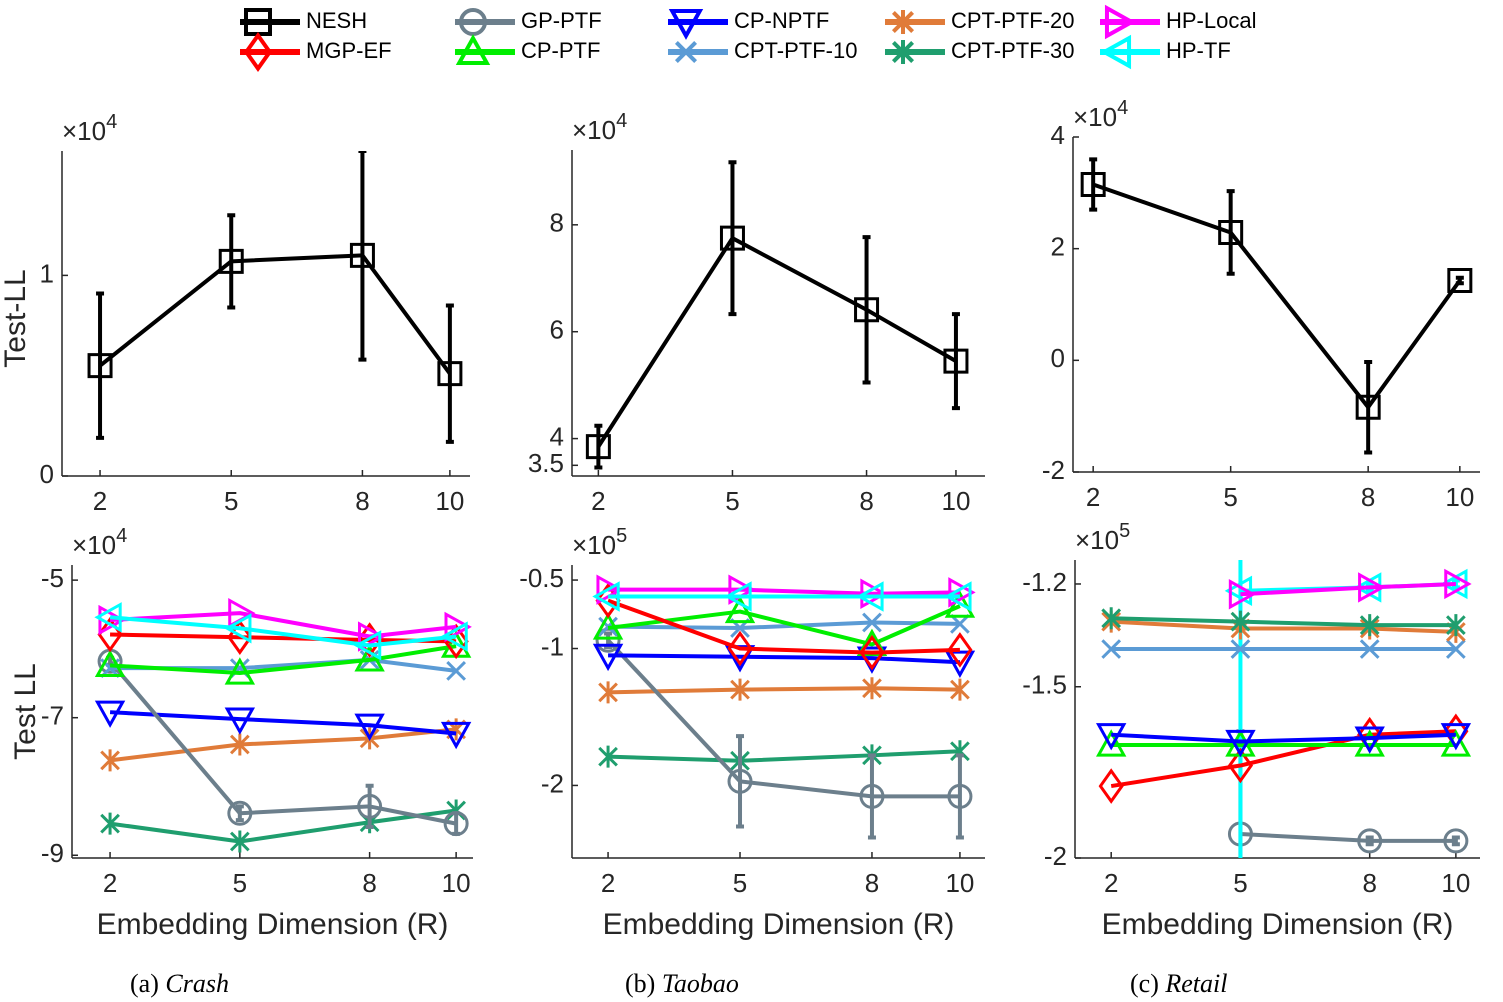 This screenshot has width=1503, height=1002. Describe the element at coordinates (781, 20) in the screenshot. I see `legend-label: CP-NPTF` at that location.